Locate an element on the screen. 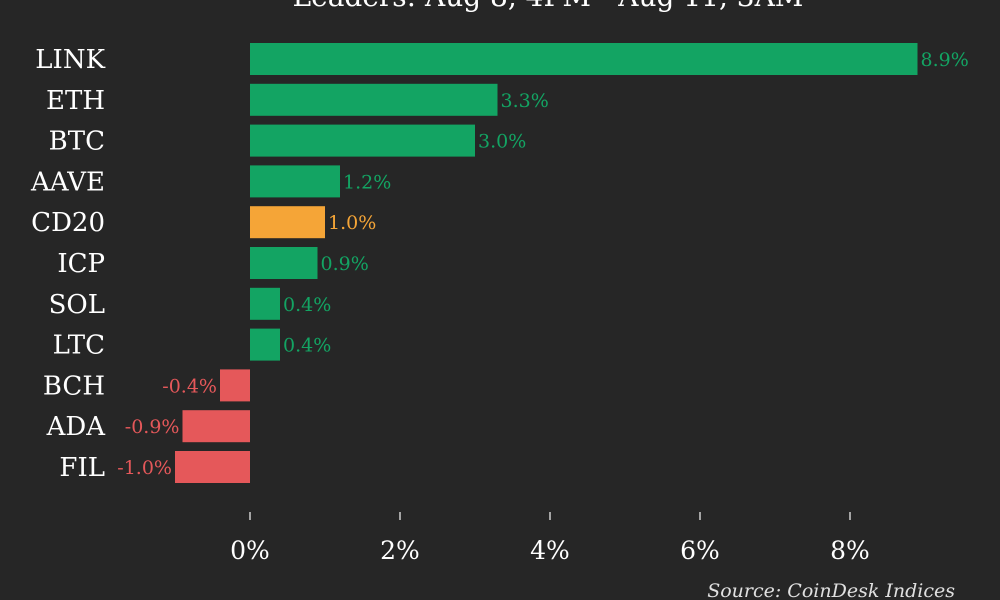  bar-link is located at coordinates (584, 59).